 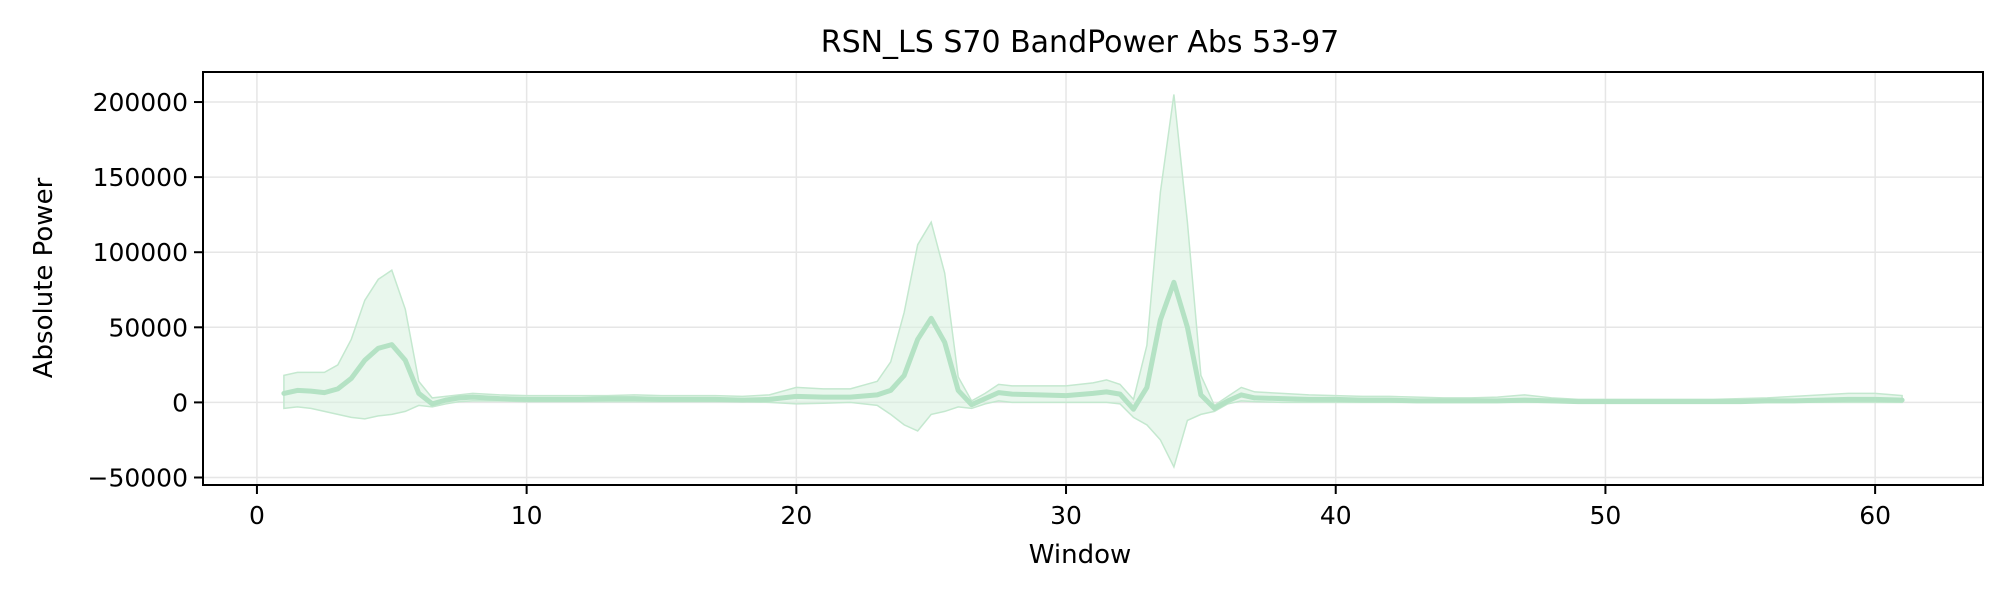 I want to click on y-tick-label: 100000, so click(x=140, y=252).